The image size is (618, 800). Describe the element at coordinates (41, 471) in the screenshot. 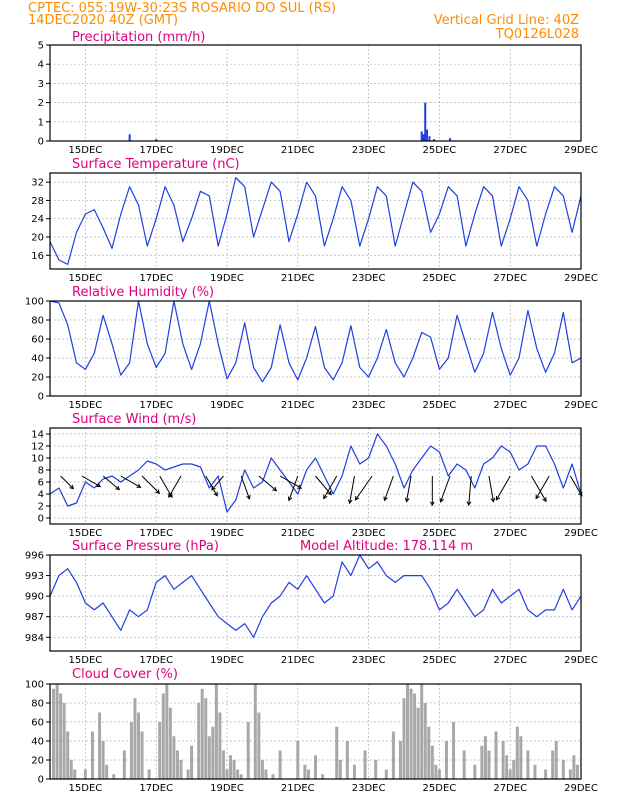

I see `y-tick-label: 8` at that location.